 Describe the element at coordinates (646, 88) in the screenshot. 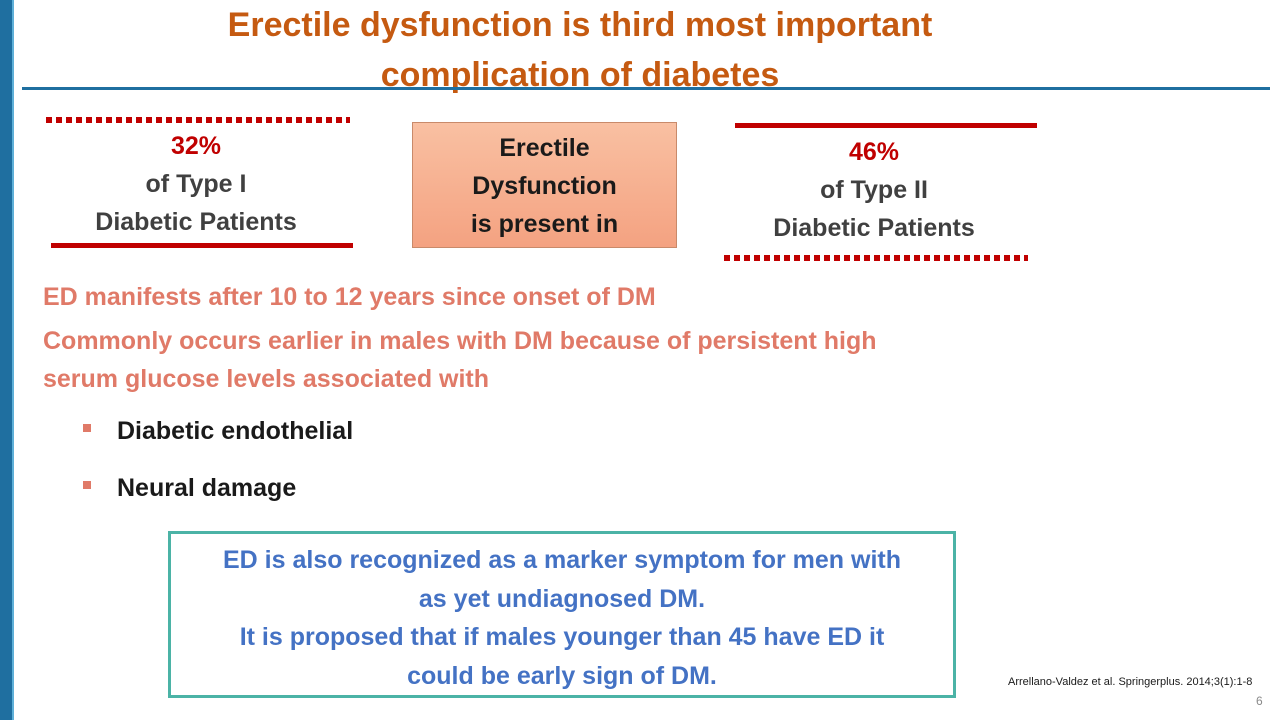

I see `title-underline` at that location.